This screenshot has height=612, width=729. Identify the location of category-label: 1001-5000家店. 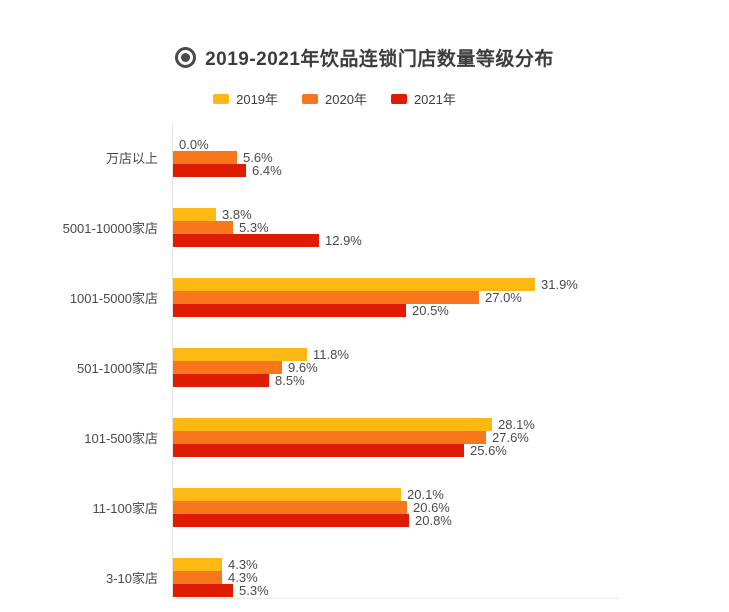
(113, 298).